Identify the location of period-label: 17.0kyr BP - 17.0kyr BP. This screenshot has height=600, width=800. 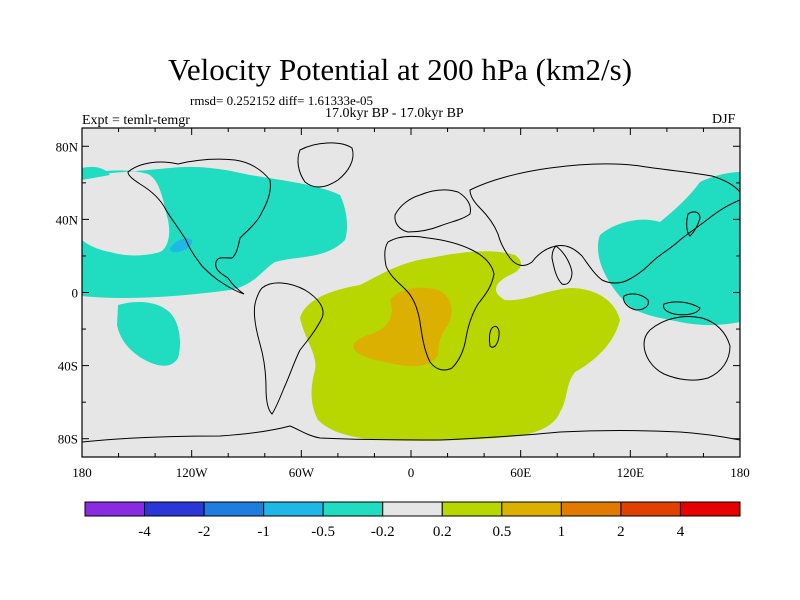
(394, 113).